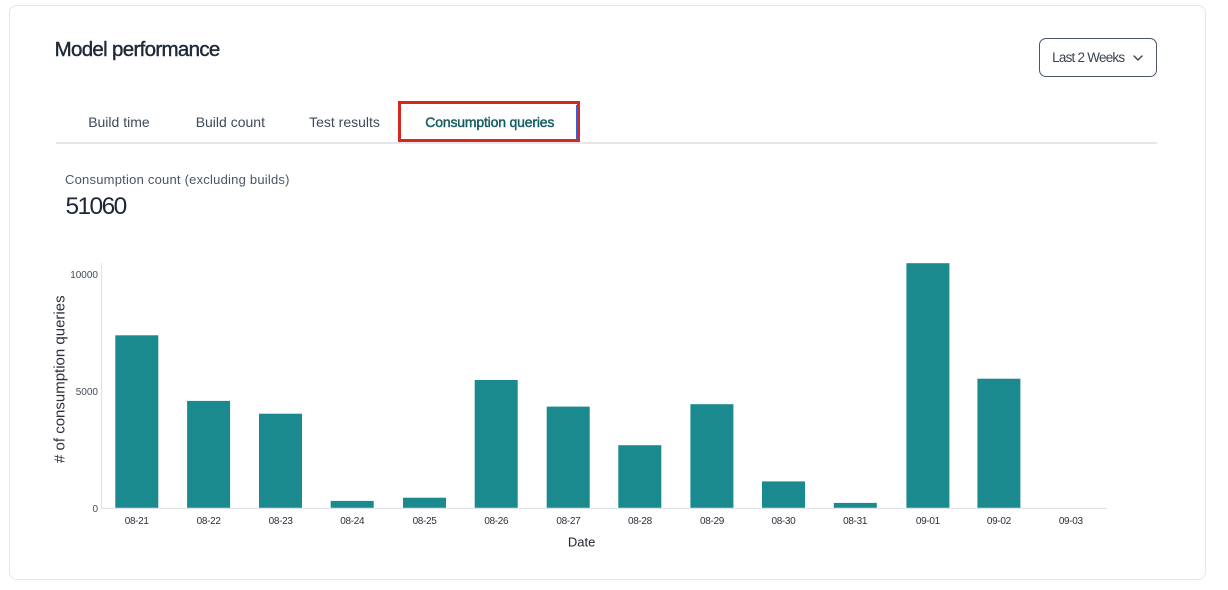 Image resolution: width=1228 pixels, height=590 pixels. Describe the element at coordinates (568, 521) in the screenshot. I see `svg-text: 08-27` at that location.